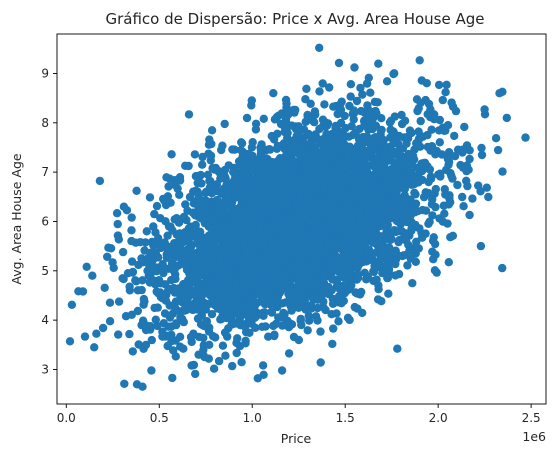 The image size is (554, 455). Describe the element at coordinates (159, 418) in the screenshot. I see `x-tick-label: 0.5` at that location.